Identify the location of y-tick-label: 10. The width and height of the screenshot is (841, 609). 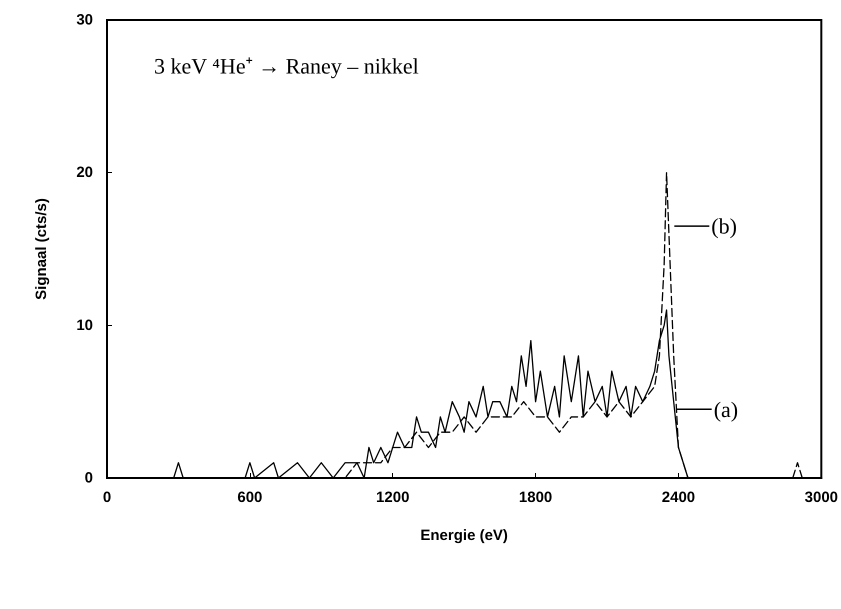
(84, 325).